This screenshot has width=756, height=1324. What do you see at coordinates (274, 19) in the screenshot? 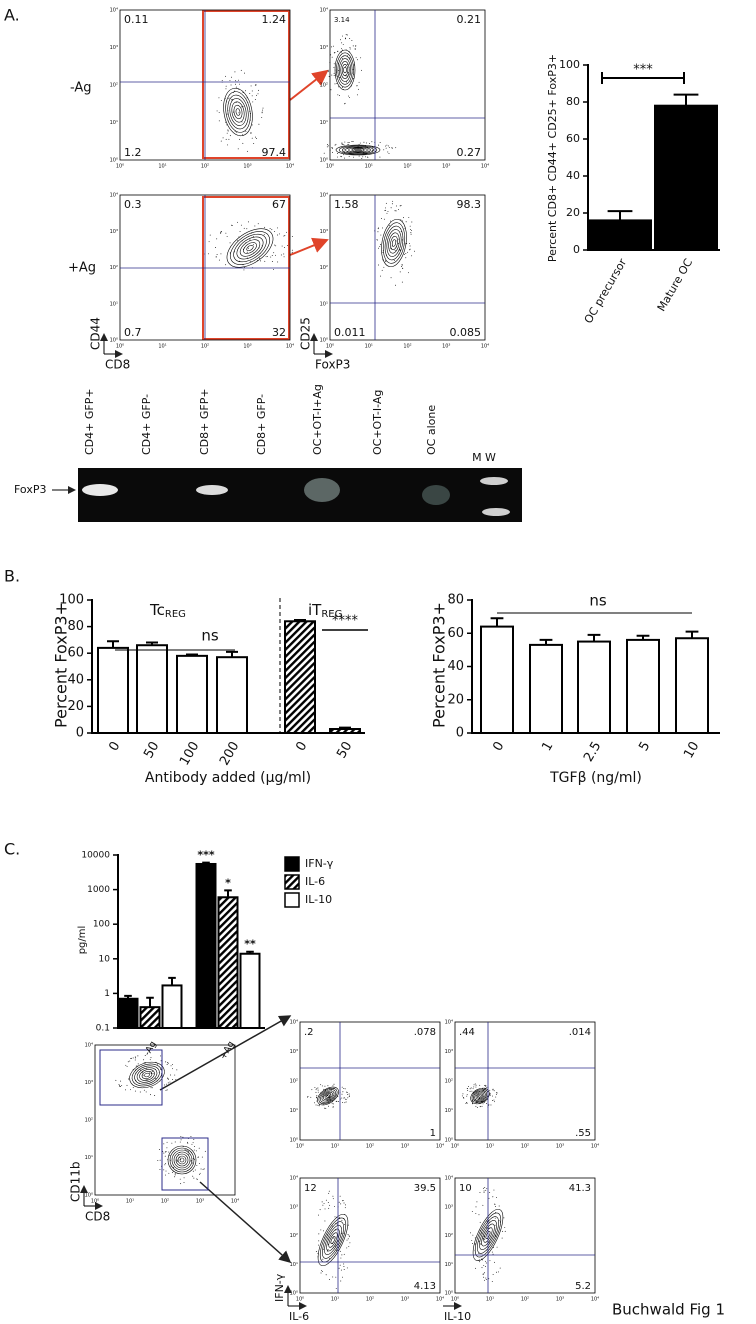
I see `quadrant-value: 1.24` at bounding box center [274, 19].